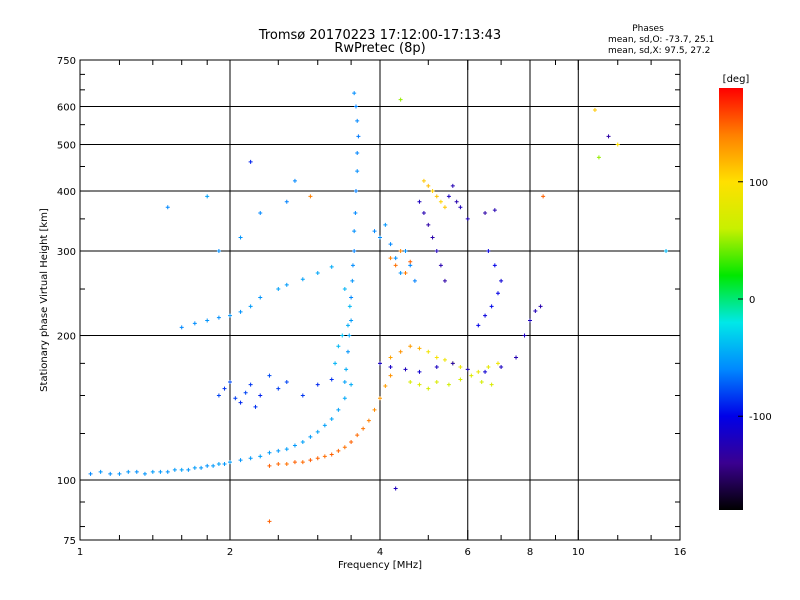  What do you see at coordinates (752, 300) in the screenshot?
I see `colorbar-tick-label: 0` at bounding box center [752, 300].